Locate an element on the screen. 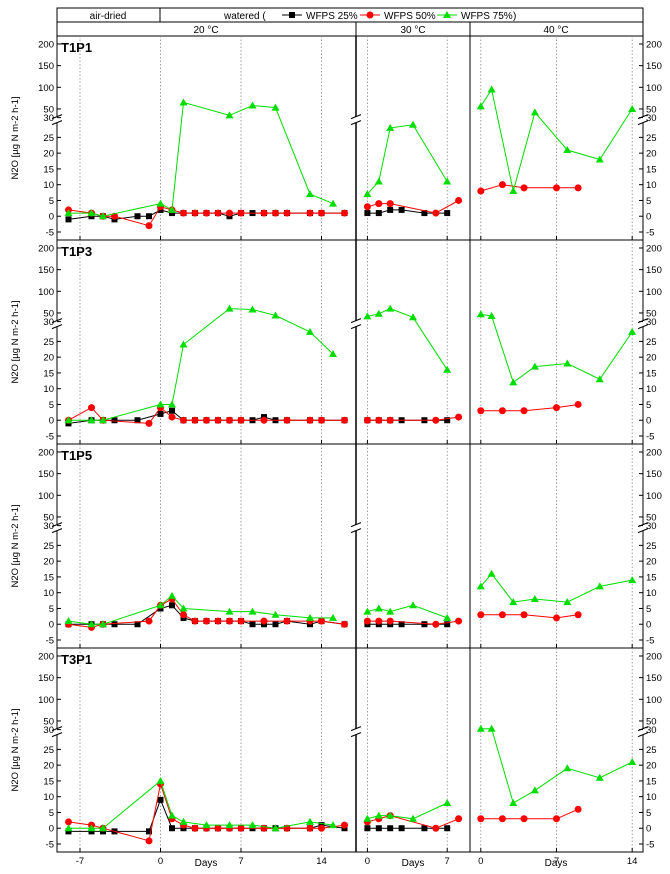 This screenshot has width=670, height=874. y-tick-label-right: 10 is located at coordinates (651, 185).